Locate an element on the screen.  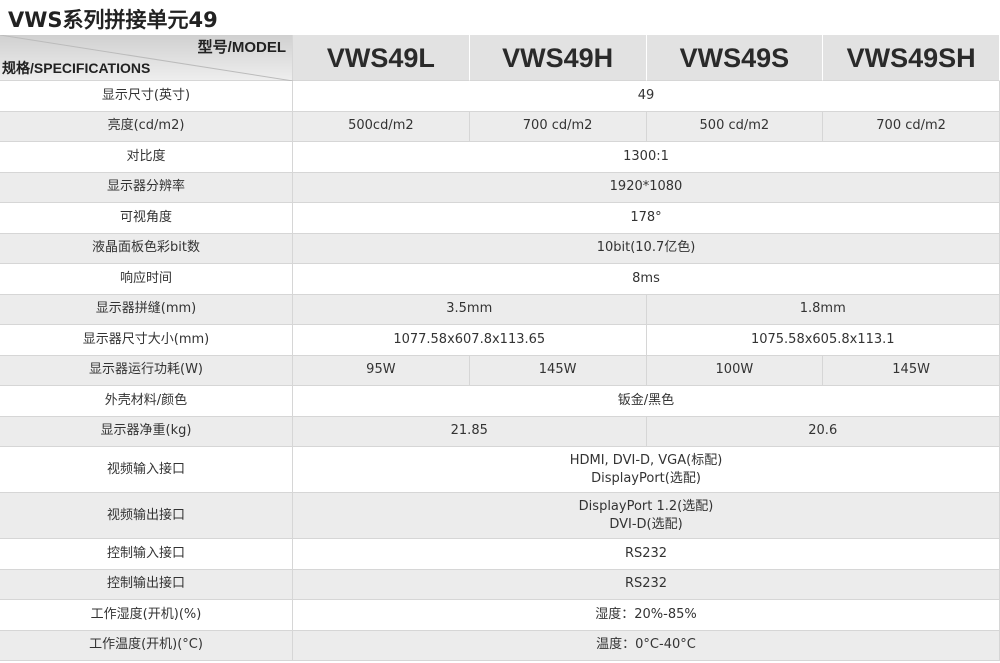
spec-cell: 178° is located at coordinates (646, 218).